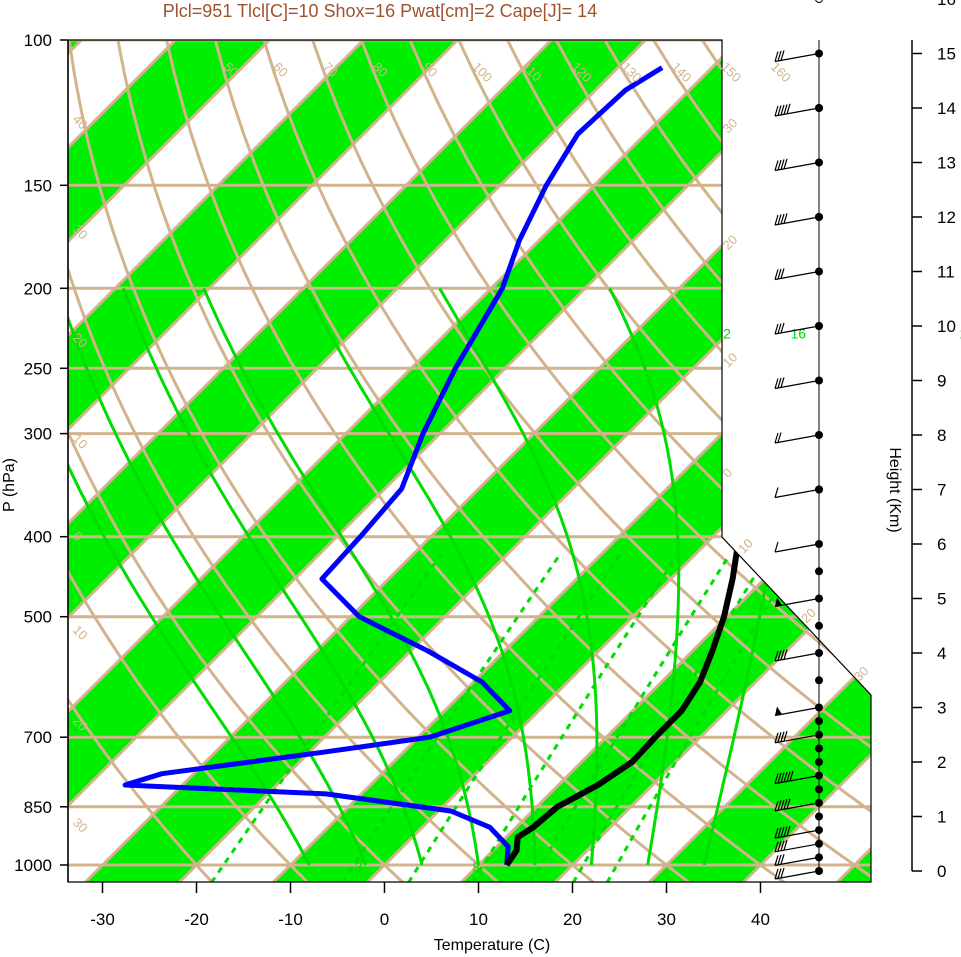 This screenshot has width=961, height=957. I want to click on moist-adiabat-label: 24, so click(960, 333).